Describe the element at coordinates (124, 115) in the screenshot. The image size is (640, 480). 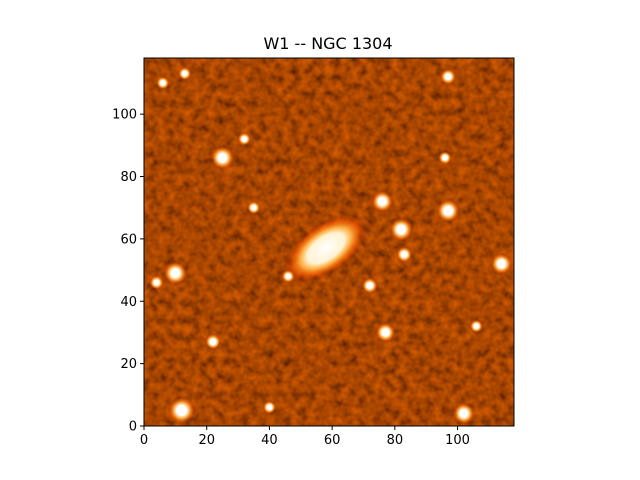
I see `y-tick-label: 100` at that location.